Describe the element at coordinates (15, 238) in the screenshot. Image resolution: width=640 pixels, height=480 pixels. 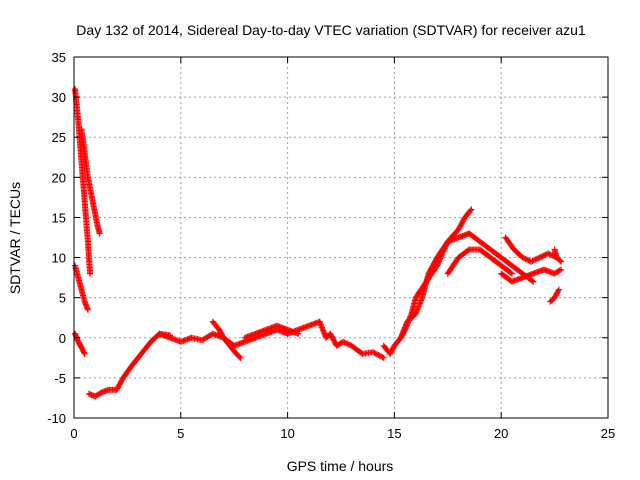
I see `y-axis-label: SDTVAR / TECUs` at that location.